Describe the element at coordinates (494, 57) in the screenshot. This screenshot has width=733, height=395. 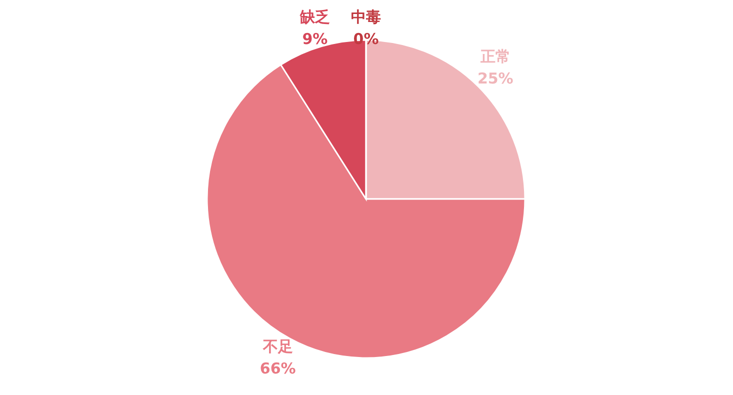
I see `slice-label: 正常` at that location.